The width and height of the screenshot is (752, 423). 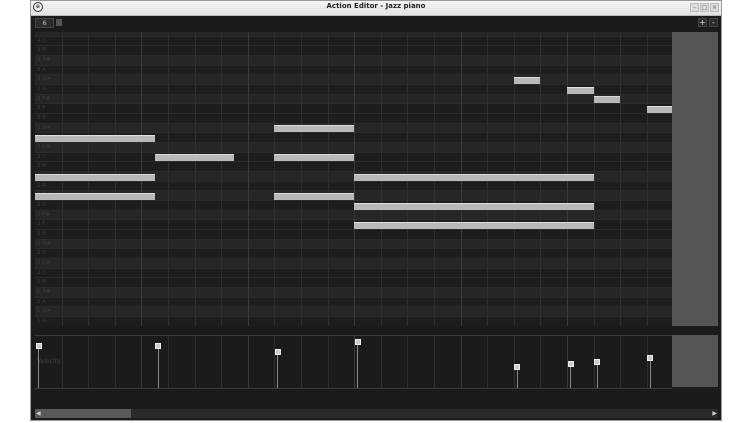 What do you see at coordinates (353, 244) in the screenshot?
I see `pitch-row: 2 D#` at bounding box center [353, 244].